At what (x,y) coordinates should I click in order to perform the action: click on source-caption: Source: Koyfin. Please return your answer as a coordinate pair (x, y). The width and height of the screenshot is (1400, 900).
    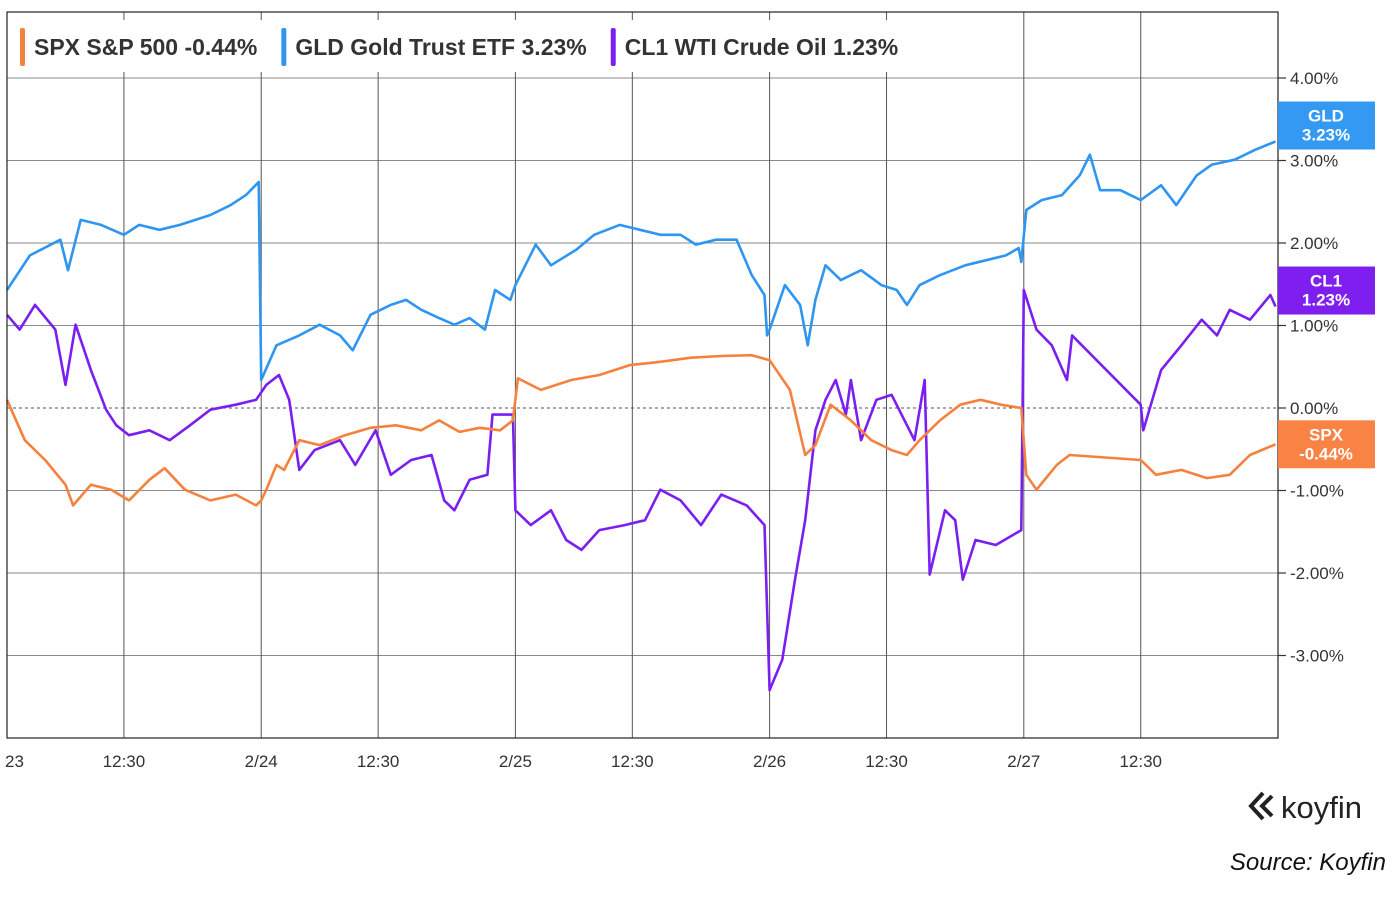
    Looking at the image, I should click on (1308, 862).